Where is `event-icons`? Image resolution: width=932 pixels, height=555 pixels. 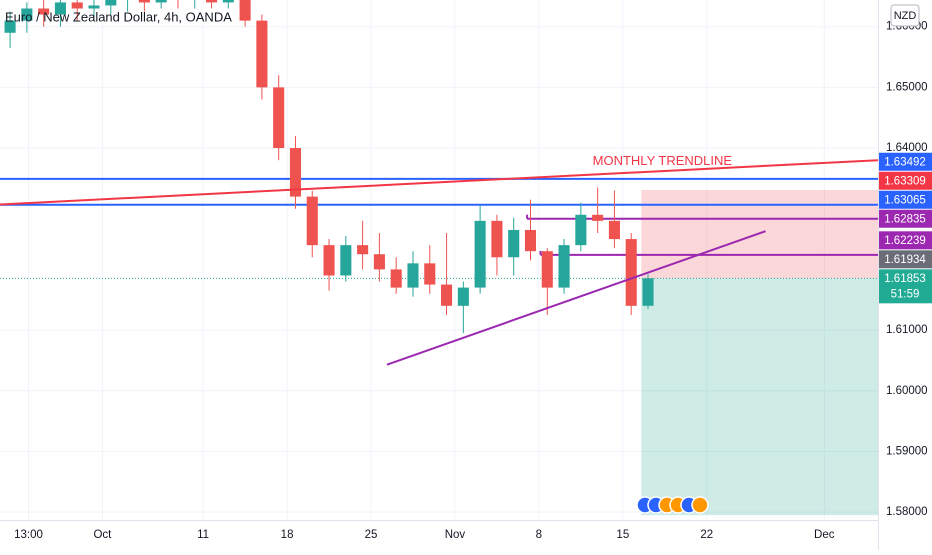 event-icons is located at coordinates (672, 505).